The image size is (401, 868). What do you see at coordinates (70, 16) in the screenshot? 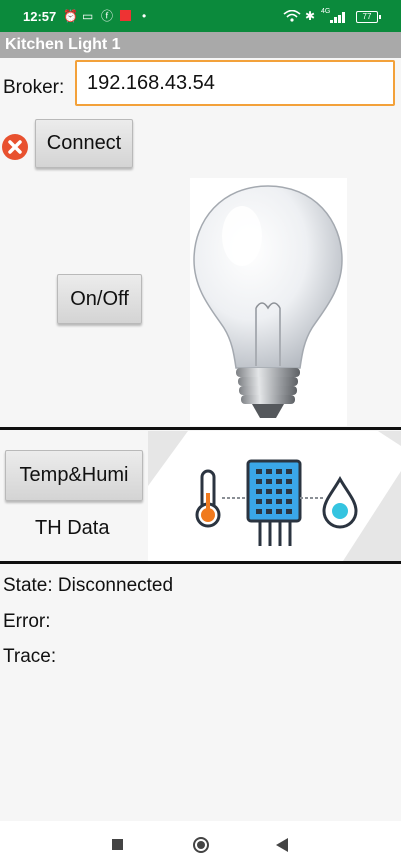
I see `alarm-icon: ⏰` at bounding box center [70, 16].